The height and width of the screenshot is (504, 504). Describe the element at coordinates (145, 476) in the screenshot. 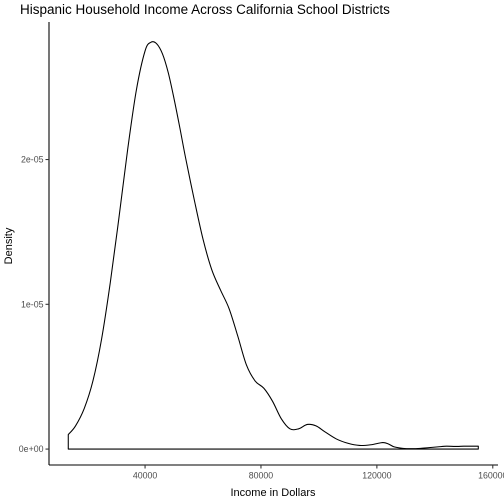

I see `x-tick-label: 40000` at that location.